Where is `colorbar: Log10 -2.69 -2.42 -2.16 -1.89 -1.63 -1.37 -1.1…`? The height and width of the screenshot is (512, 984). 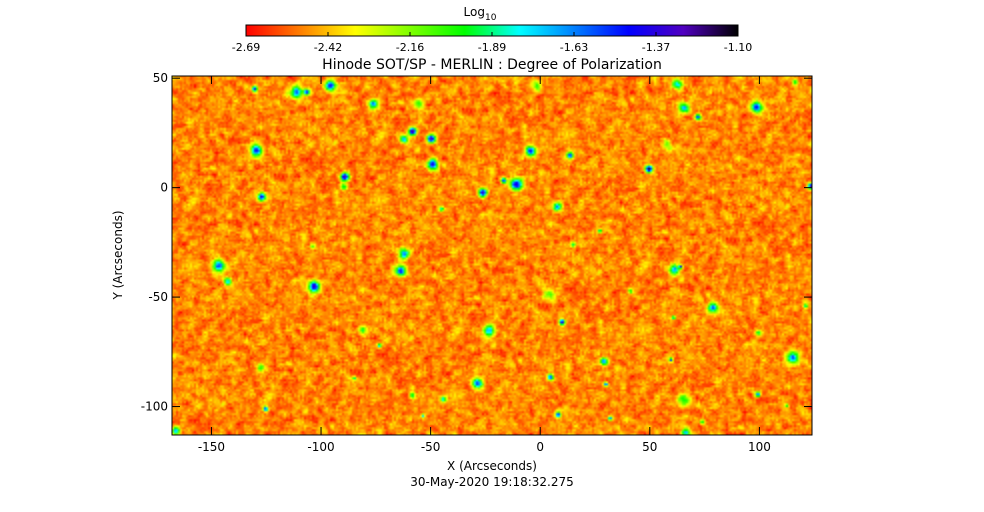
colorbar: Log10 -2.69 -2.42 -2.16 -1.89 -1.63 -1.37 -1.1… is located at coordinates (492, 29).